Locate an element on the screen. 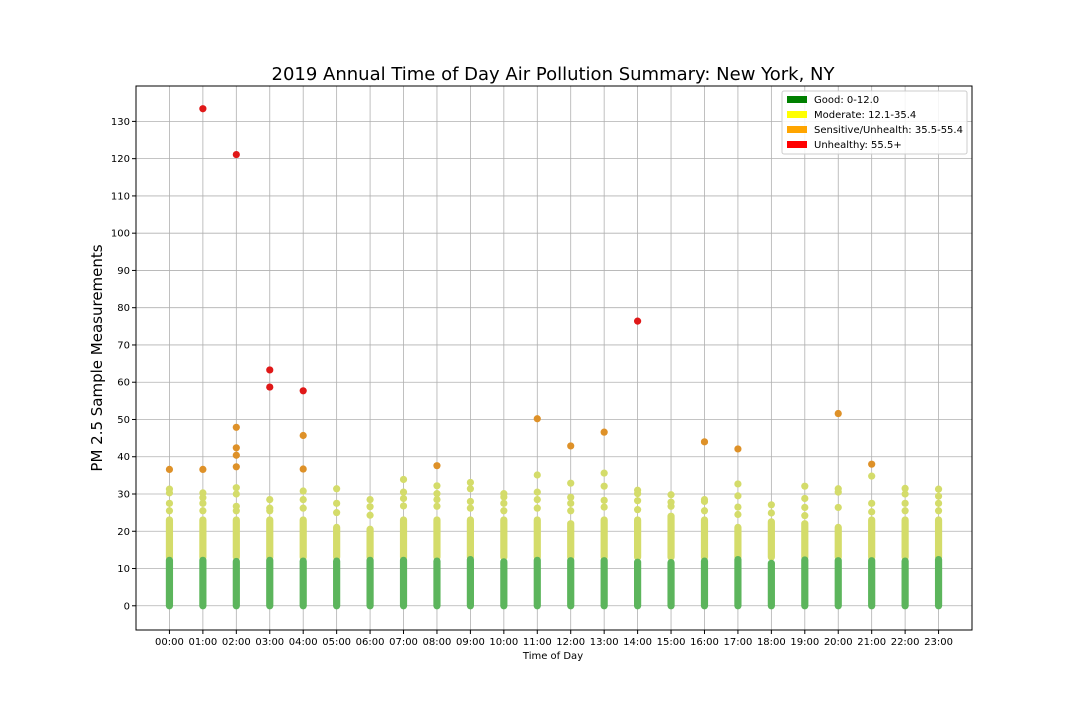  y-tick-label: 20 is located at coordinates (123, 532).